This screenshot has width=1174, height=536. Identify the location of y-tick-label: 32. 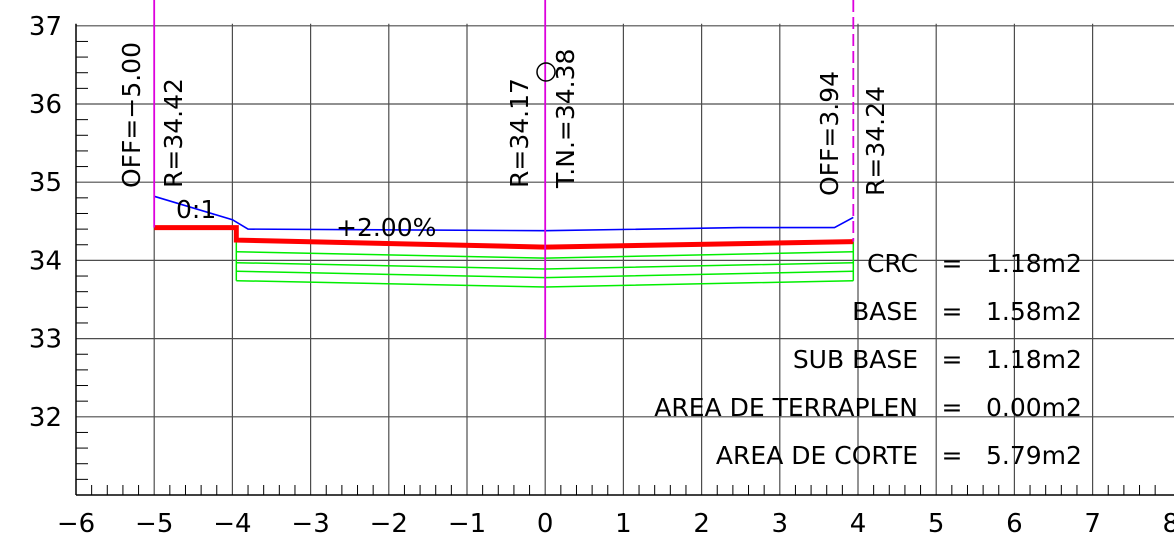
(45, 418).